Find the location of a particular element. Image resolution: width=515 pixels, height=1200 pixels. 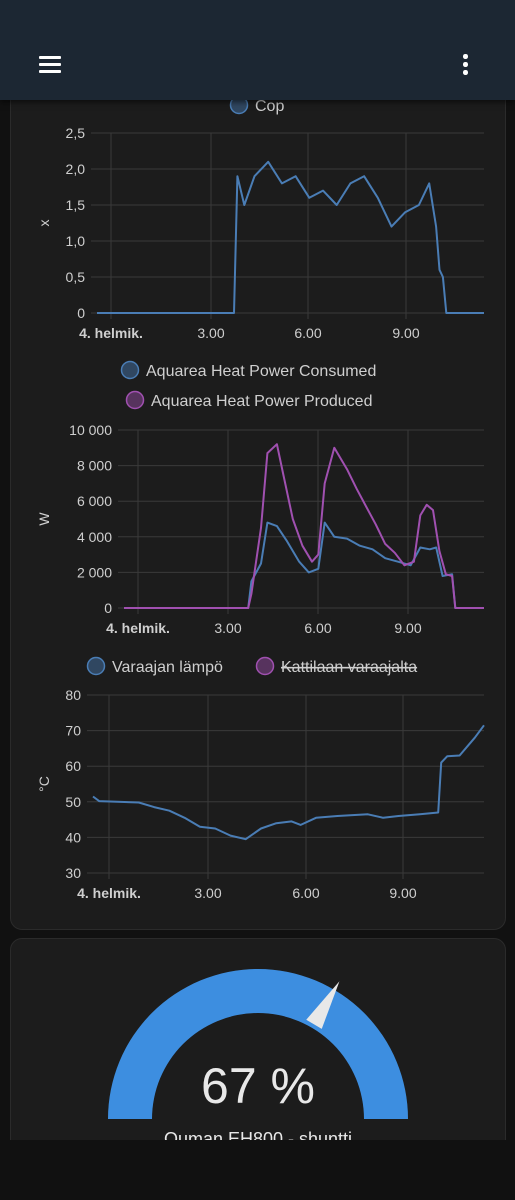

y-tick-label: 2,0 is located at coordinates (76, 169).